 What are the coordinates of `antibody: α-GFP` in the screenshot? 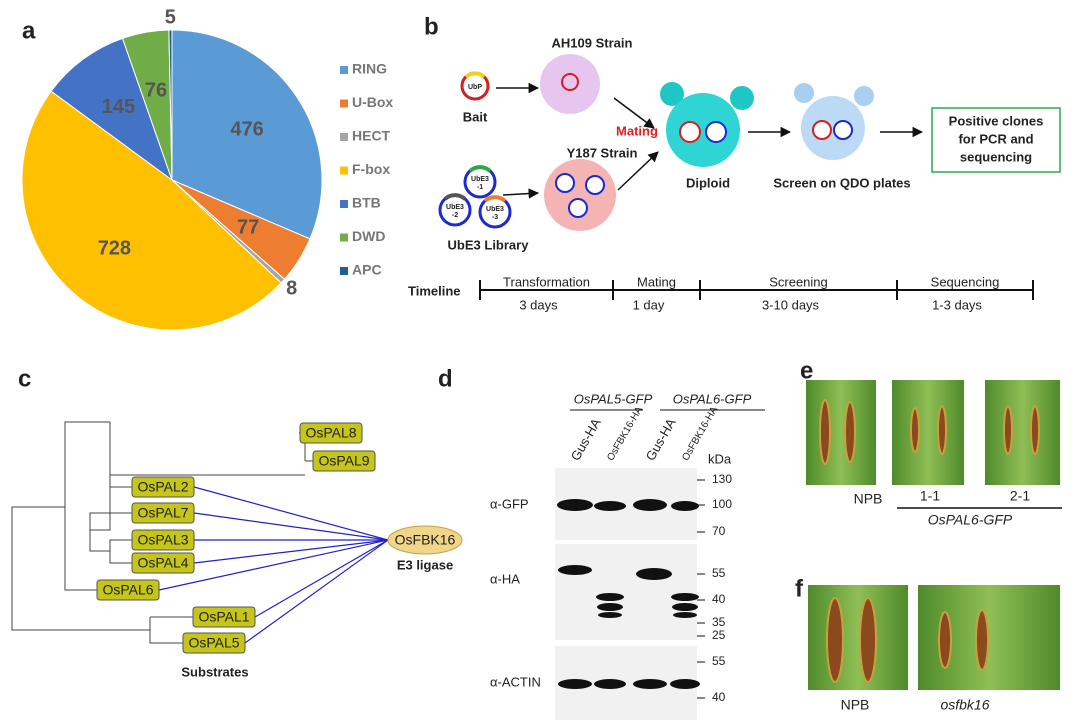 It's located at (509, 503).